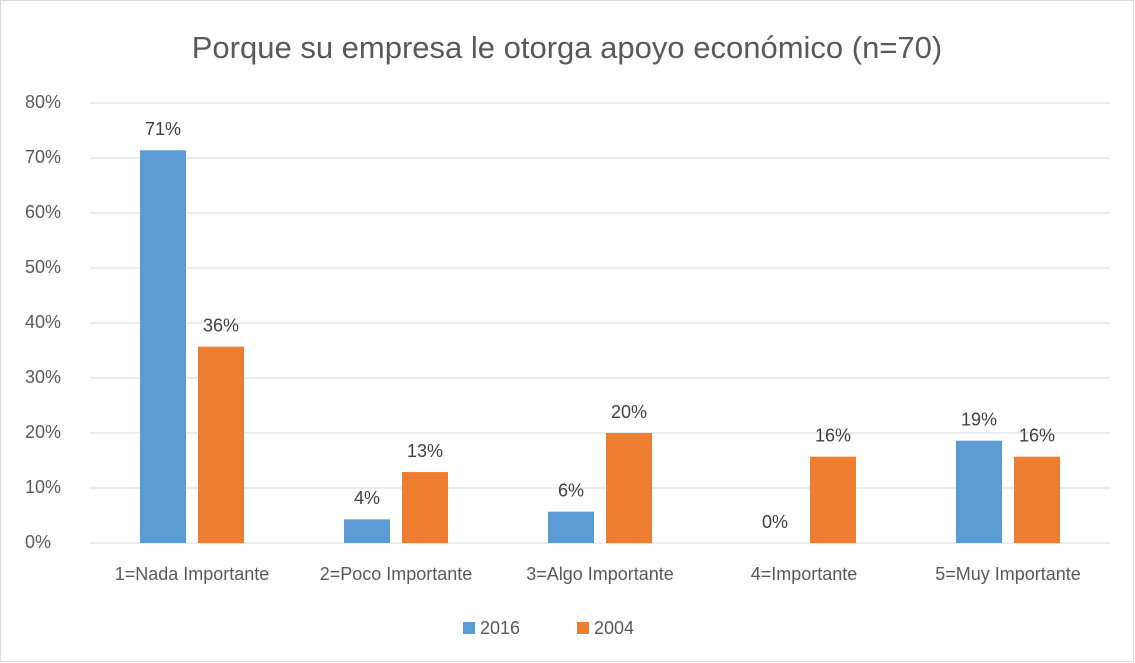  I want to click on legend-label: 2004, so click(614, 628).